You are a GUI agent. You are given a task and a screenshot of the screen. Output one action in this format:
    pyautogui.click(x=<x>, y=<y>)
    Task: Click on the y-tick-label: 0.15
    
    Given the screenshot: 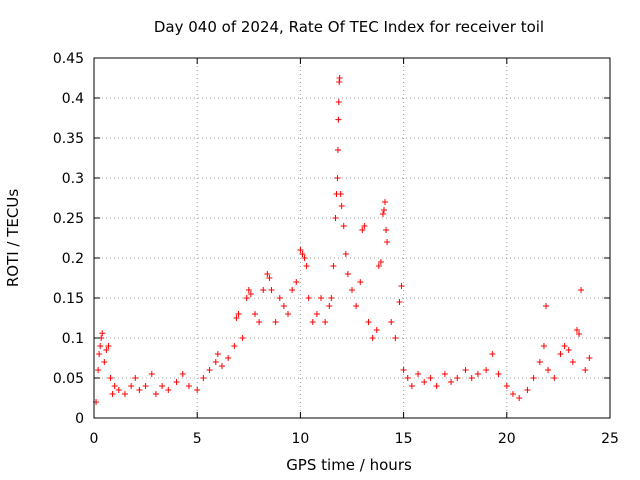 What is the action you would take?
    pyautogui.click(x=68, y=299)
    